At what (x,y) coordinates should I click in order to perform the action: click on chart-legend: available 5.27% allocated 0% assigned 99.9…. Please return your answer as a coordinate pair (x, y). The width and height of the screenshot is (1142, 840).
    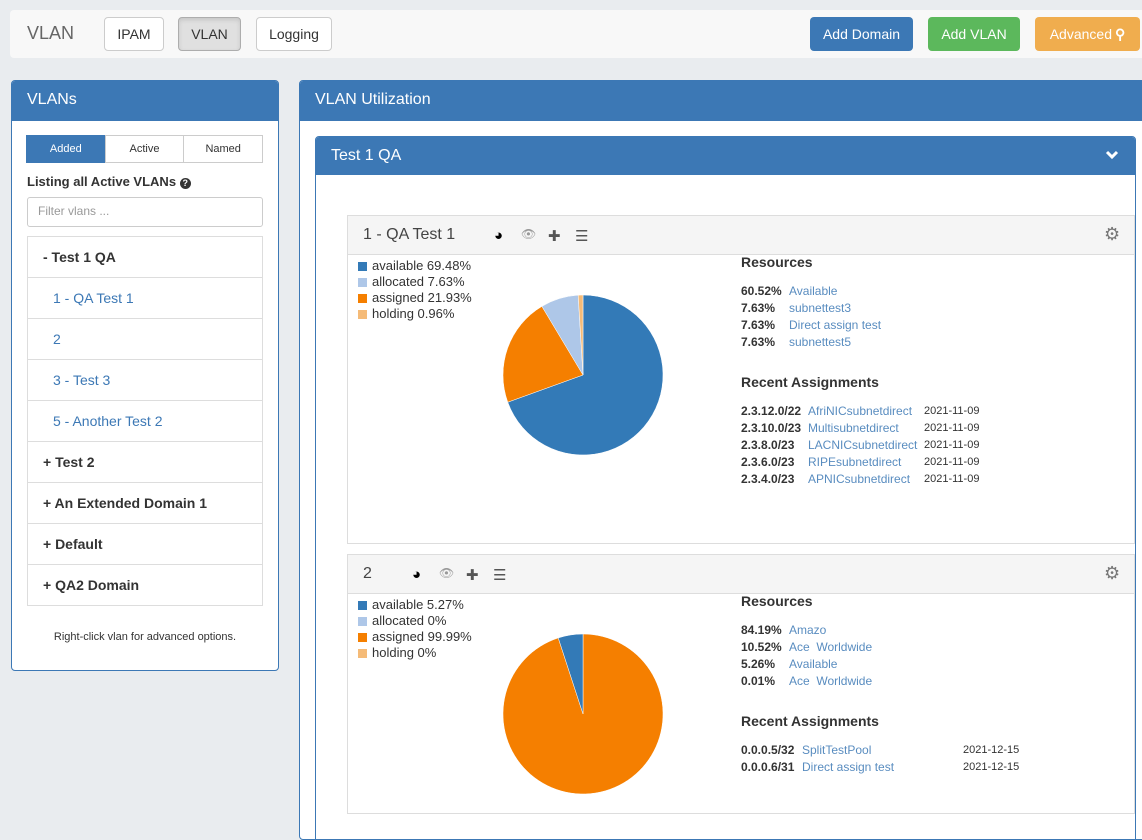
    Looking at the image, I should click on (415, 629).